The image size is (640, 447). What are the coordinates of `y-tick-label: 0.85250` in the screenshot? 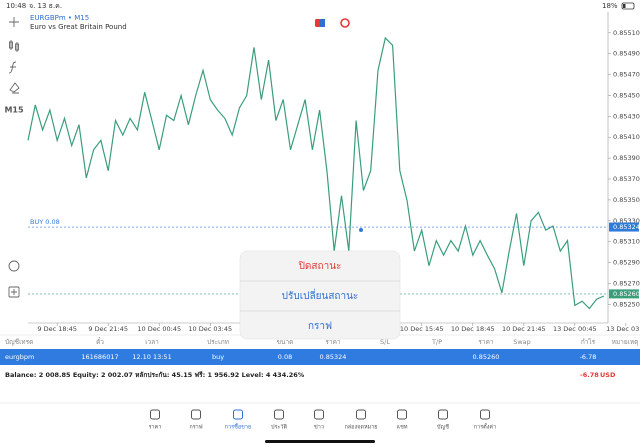 It's located at (626, 304).